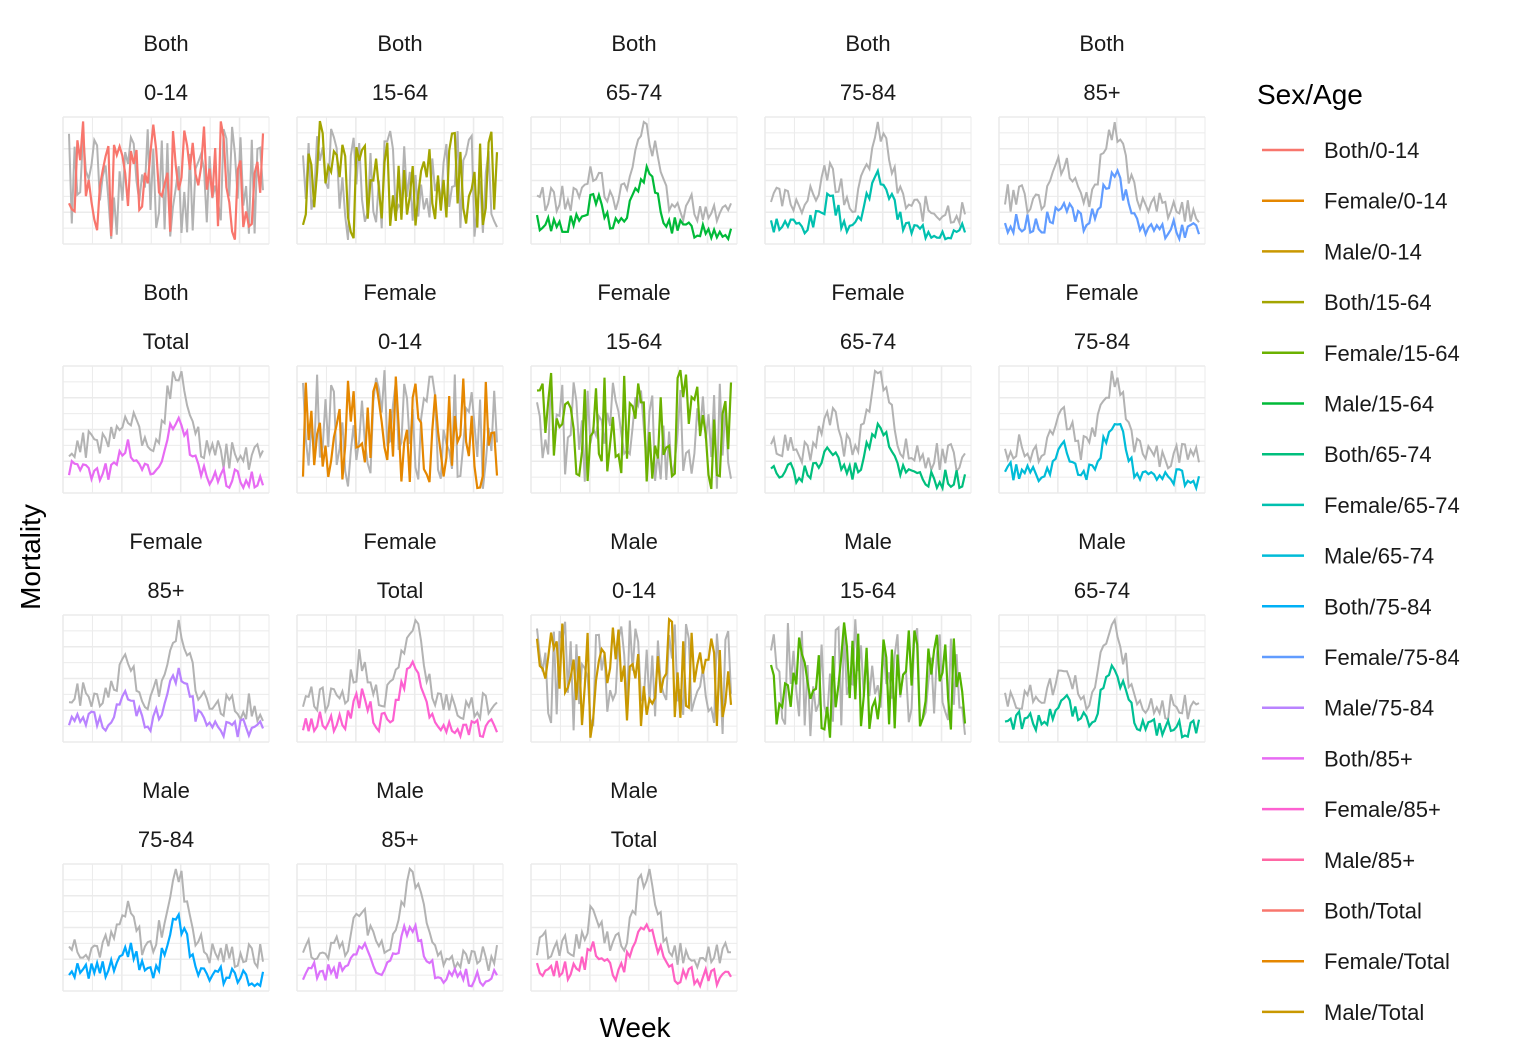 This screenshot has width=1515, height=1060. I want to click on panel: Female 0-14, so click(400, 387).